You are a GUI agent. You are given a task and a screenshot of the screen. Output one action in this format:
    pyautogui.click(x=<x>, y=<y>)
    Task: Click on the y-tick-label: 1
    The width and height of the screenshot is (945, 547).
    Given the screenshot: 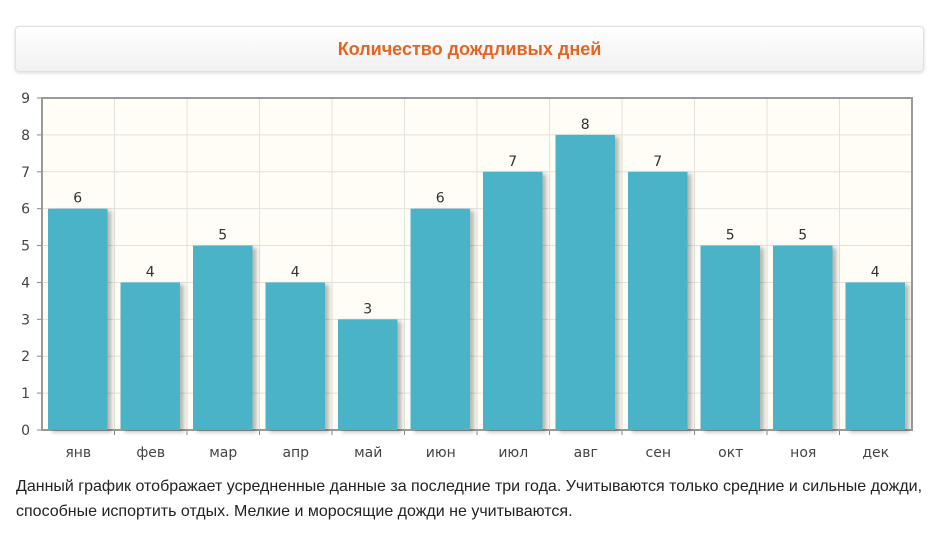 What is the action you would take?
    pyautogui.click(x=25, y=394)
    